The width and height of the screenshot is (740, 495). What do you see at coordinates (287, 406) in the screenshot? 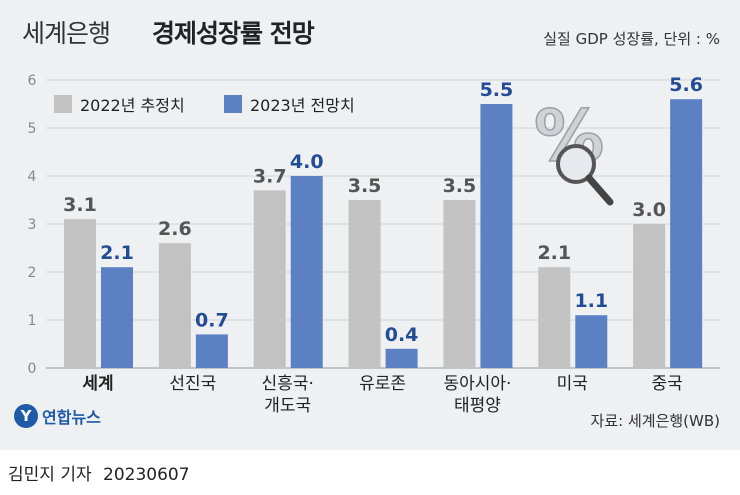
I see `x-category-label: 개도국` at bounding box center [287, 406].